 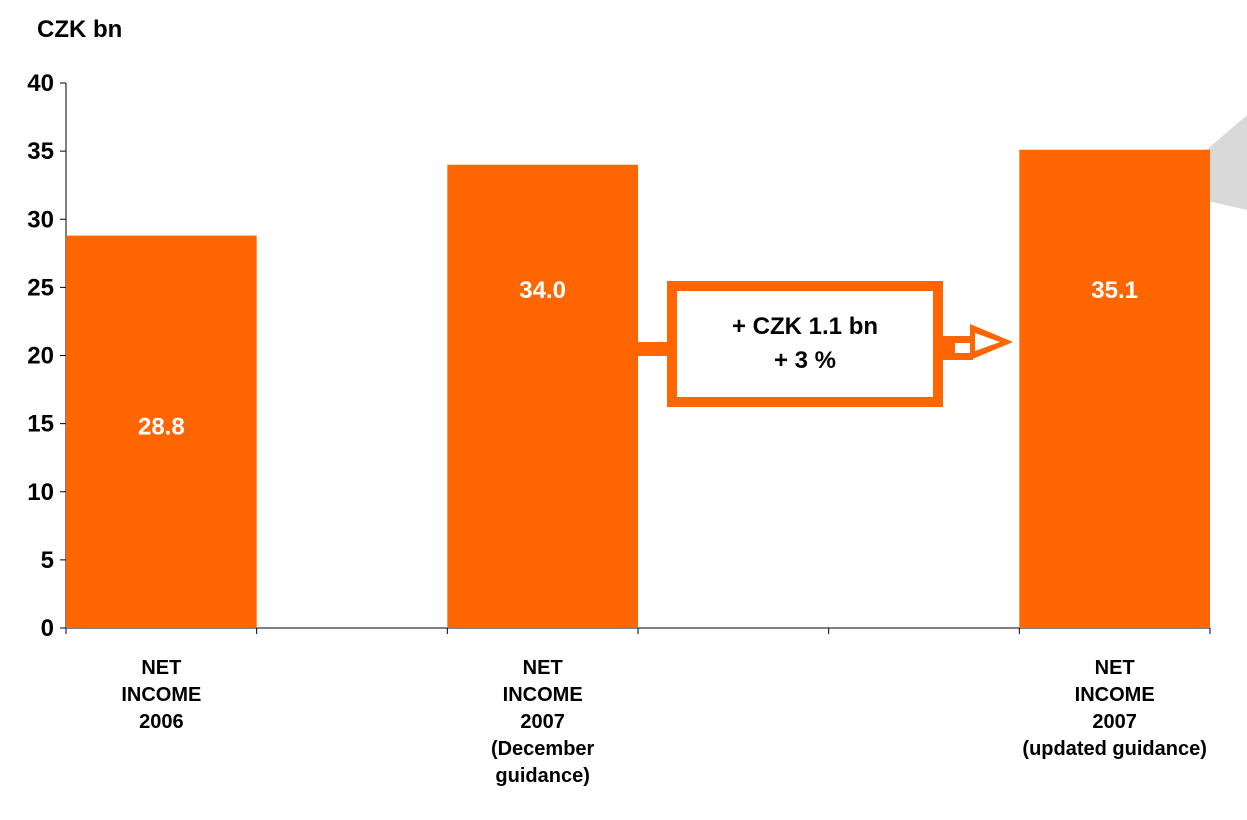 What do you see at coordinates (542, 776) in the screenshot?
I see `x-category-label-line: guidance)` at bounding box center [542, 776].